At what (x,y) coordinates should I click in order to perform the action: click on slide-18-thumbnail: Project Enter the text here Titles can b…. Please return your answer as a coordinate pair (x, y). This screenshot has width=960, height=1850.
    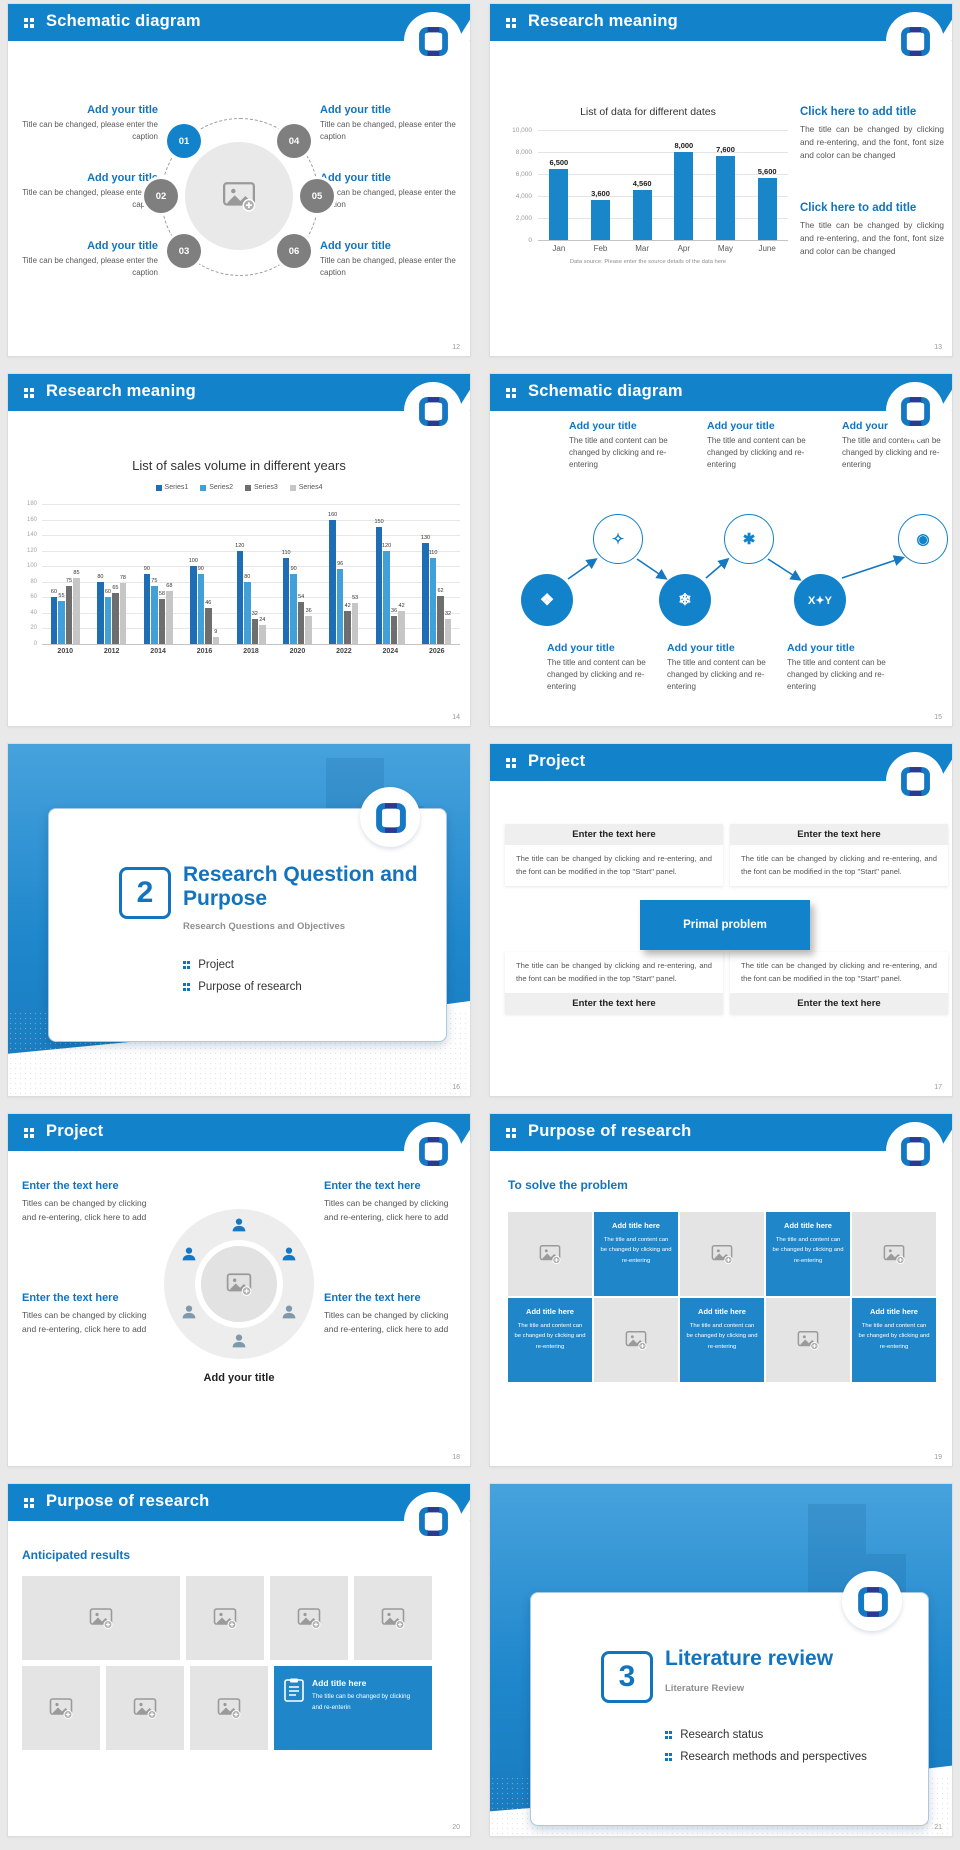
    Looking at the image, I should click on (239, 1290).